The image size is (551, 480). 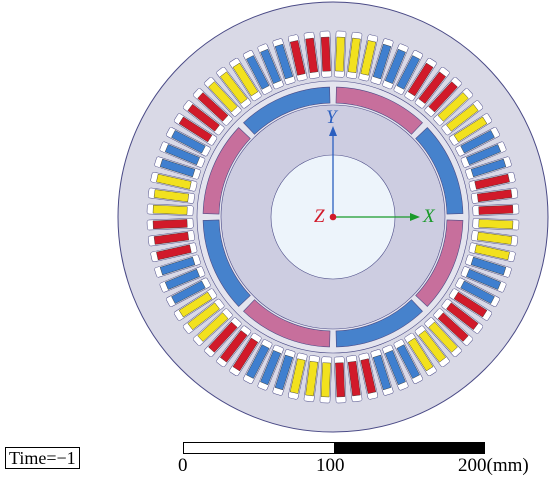 I want to click on y-axis-arrow, so click(x=333, y=131).